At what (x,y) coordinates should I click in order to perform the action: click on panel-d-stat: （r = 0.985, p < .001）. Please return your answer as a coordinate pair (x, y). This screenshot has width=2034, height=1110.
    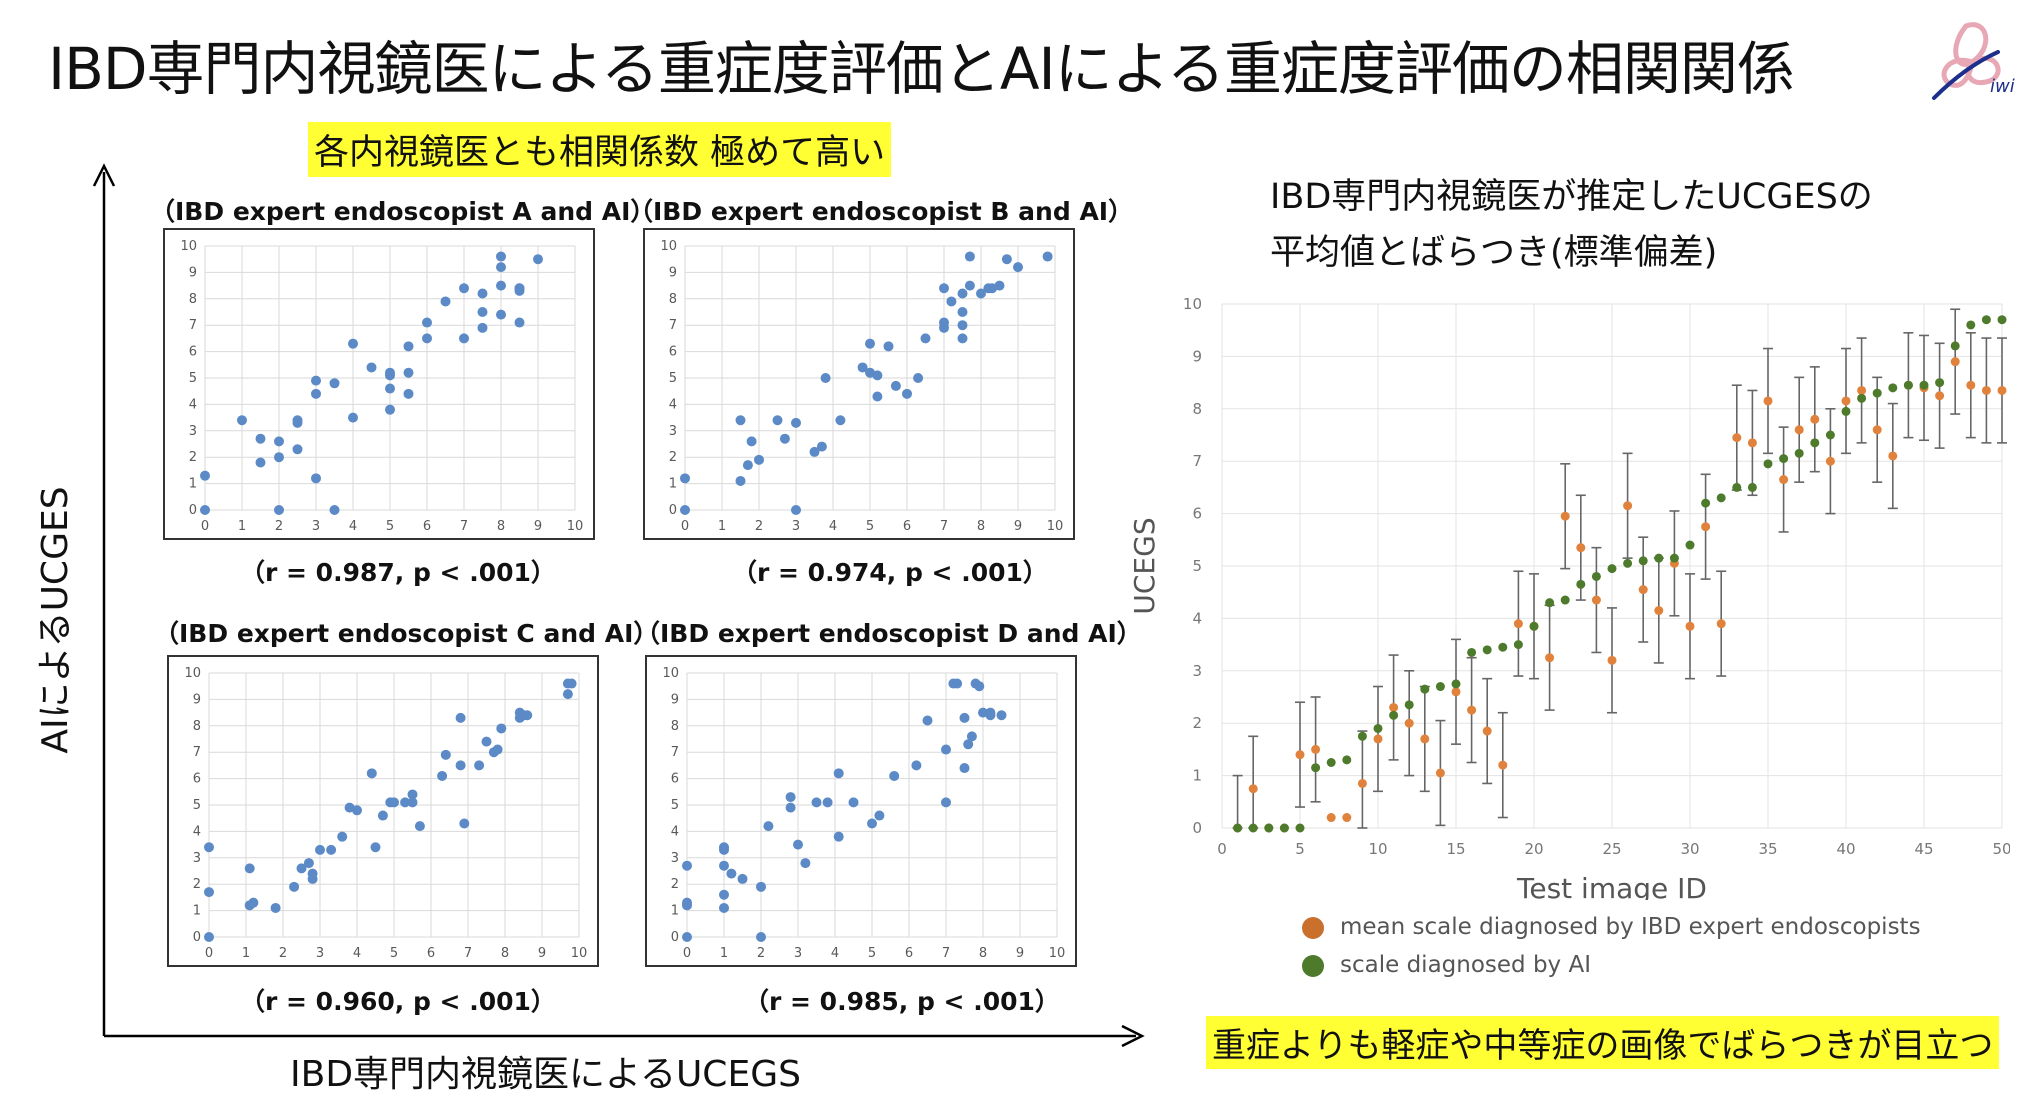
    Looking at the image, I should click on (902, 1001).